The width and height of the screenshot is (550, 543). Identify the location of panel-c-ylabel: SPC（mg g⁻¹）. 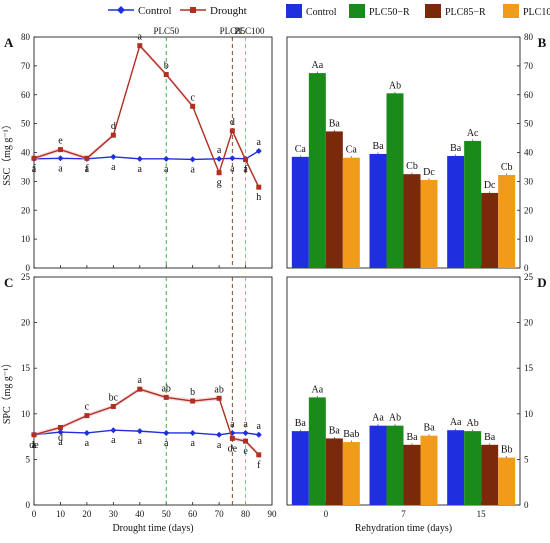
(7, 391).